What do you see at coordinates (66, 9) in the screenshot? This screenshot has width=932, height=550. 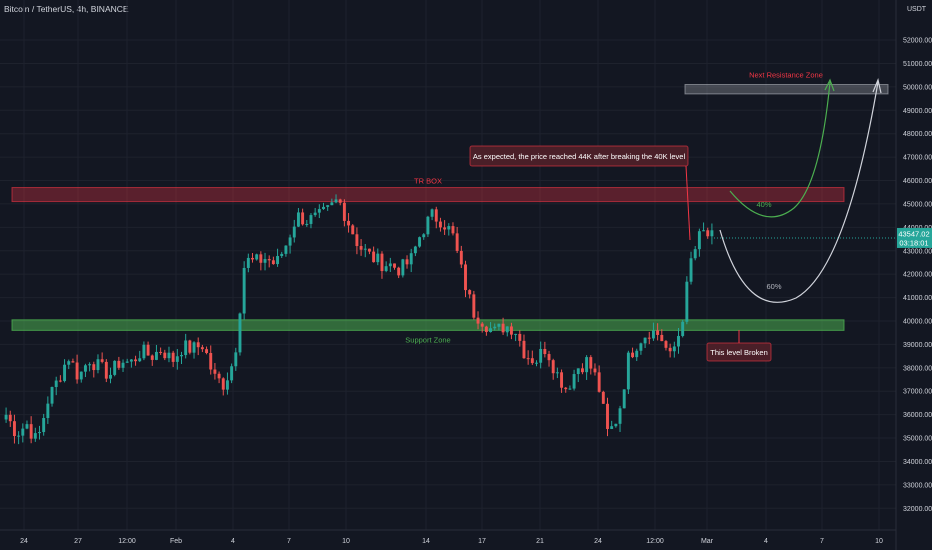 I see `chart-title: Bitcoin / TetherUS, 4h, BINANCE` at bounding box center [66, 9].